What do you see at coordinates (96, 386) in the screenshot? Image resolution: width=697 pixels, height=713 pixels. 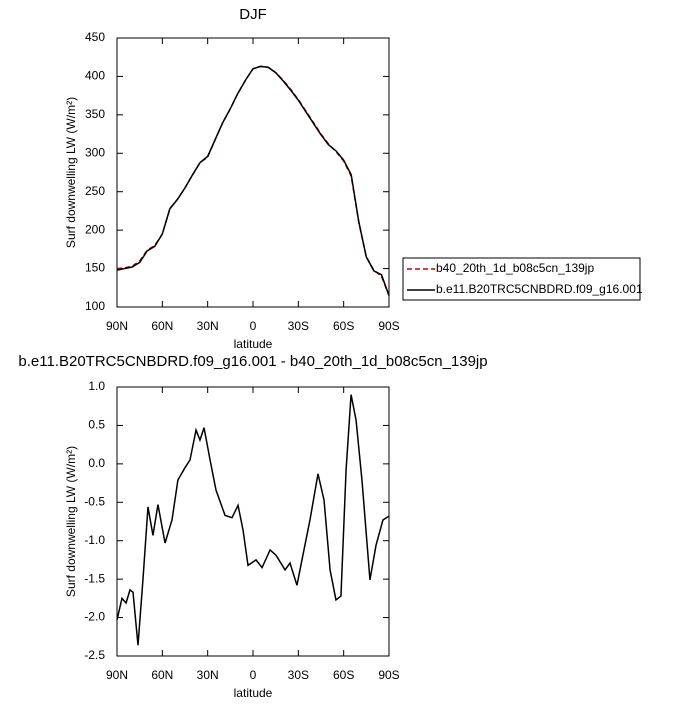 I see `y-tick-label: 1.0` at bounding box center [96, 386].